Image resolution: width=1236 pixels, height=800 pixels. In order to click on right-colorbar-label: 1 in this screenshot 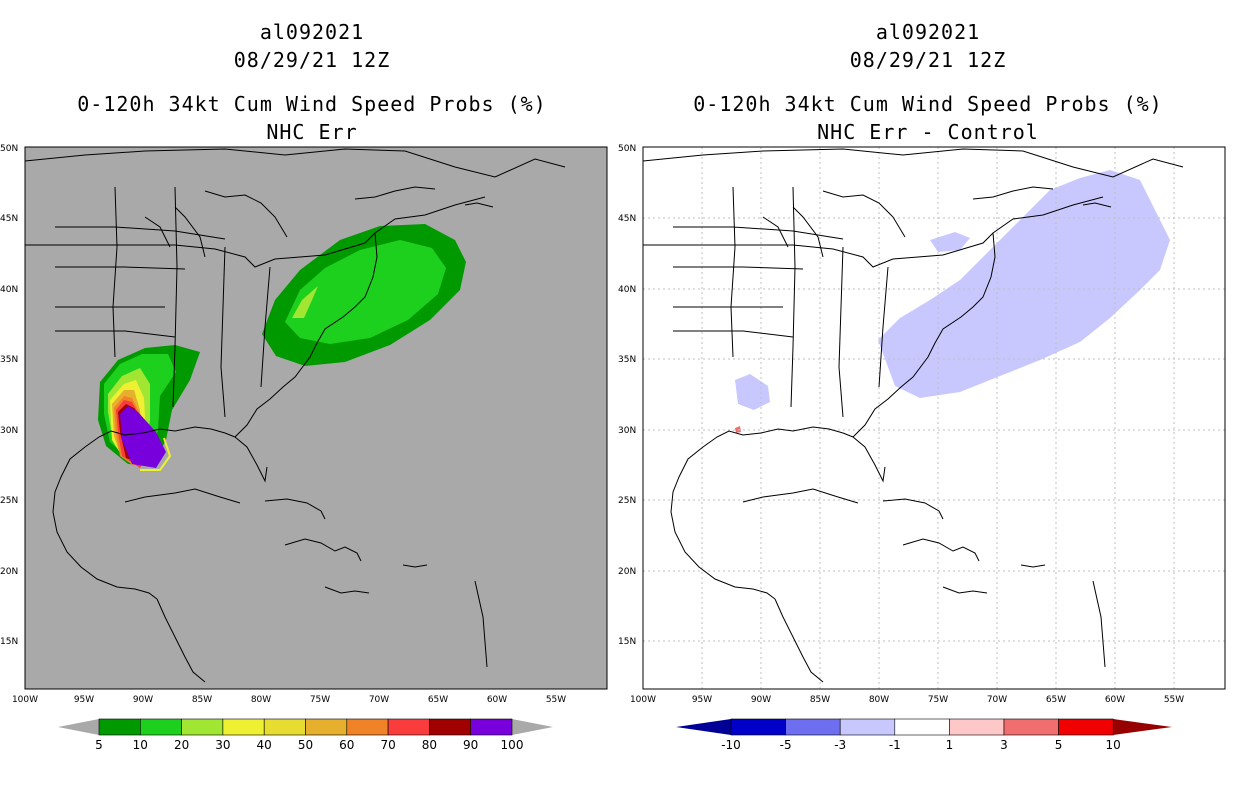, I will do `click(950, 745)`.